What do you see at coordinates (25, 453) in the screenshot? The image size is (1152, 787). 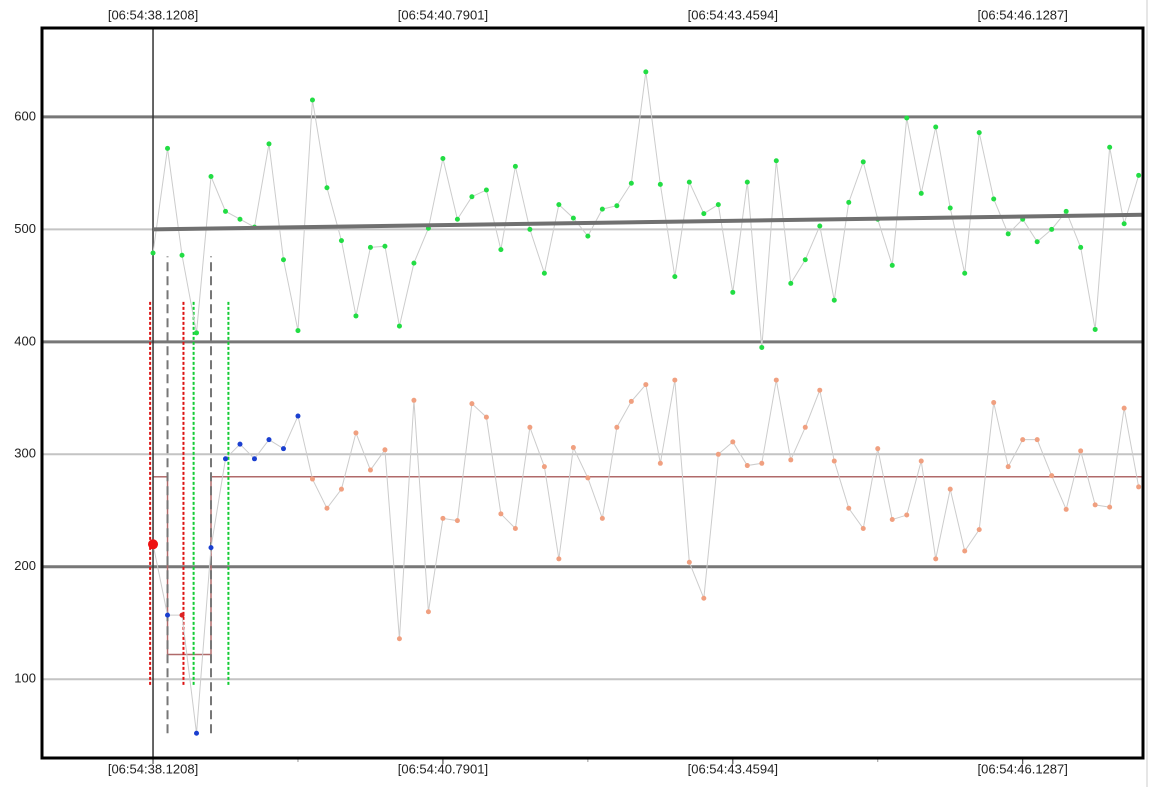 I see `y-tick-label: 300` at bounding box center [25, 453].